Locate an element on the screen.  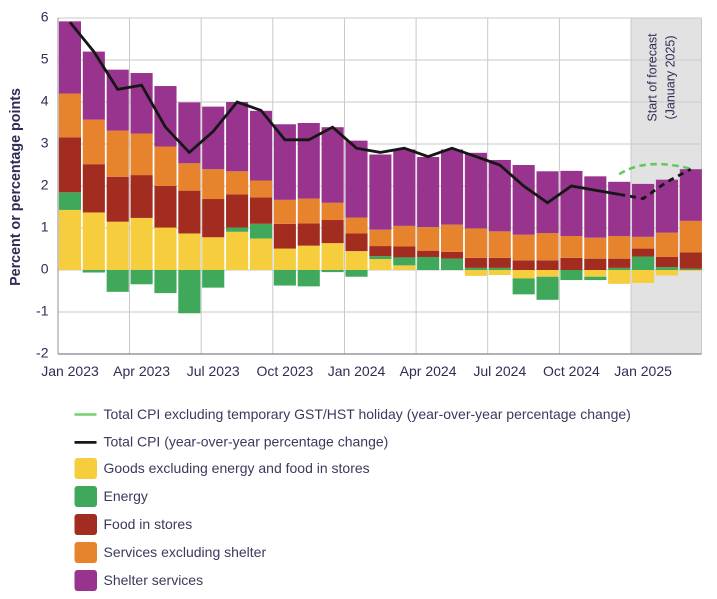
svg-text:Start of forecast(January 2025: Start of forecast (January 2025) is located at coordinates (662, 77).